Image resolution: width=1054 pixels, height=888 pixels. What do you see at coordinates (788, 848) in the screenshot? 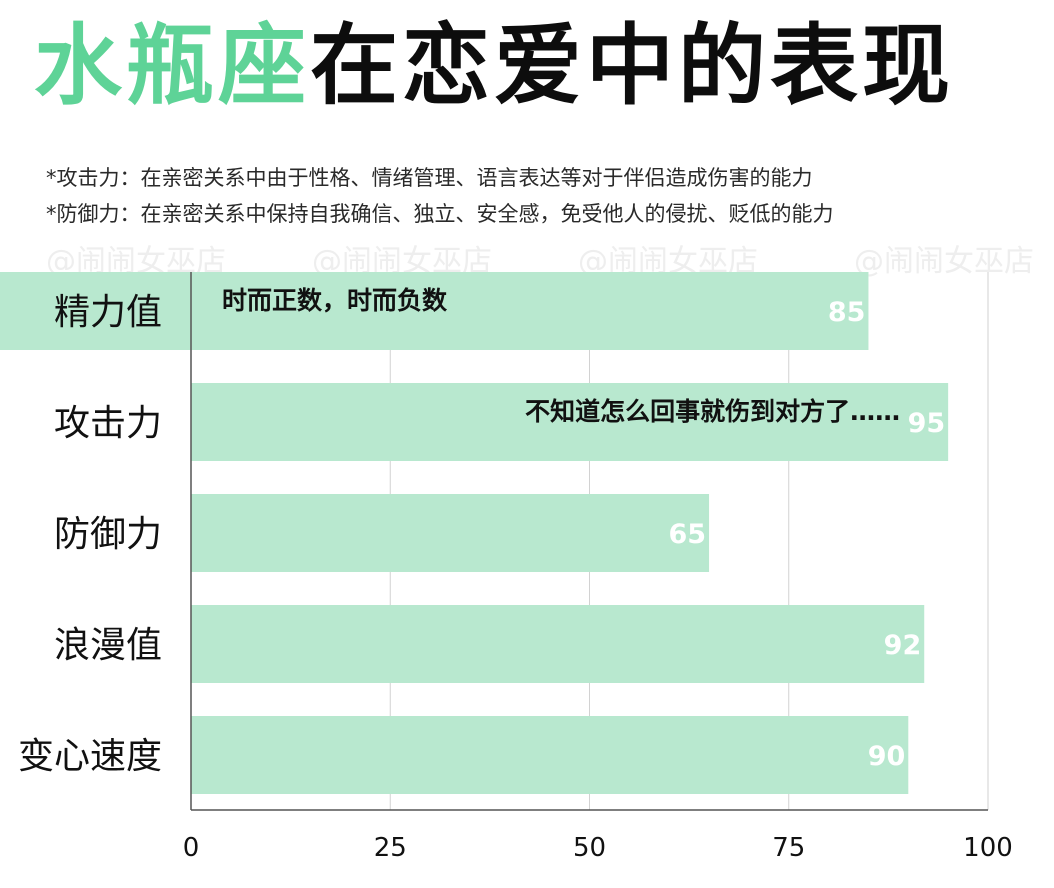
I see `x-tick-label: 75` at bounding box center [788, 848].